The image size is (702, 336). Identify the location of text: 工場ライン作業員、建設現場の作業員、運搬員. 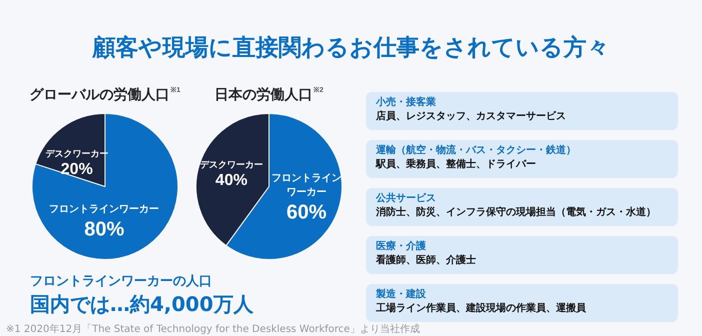
(481, 309).